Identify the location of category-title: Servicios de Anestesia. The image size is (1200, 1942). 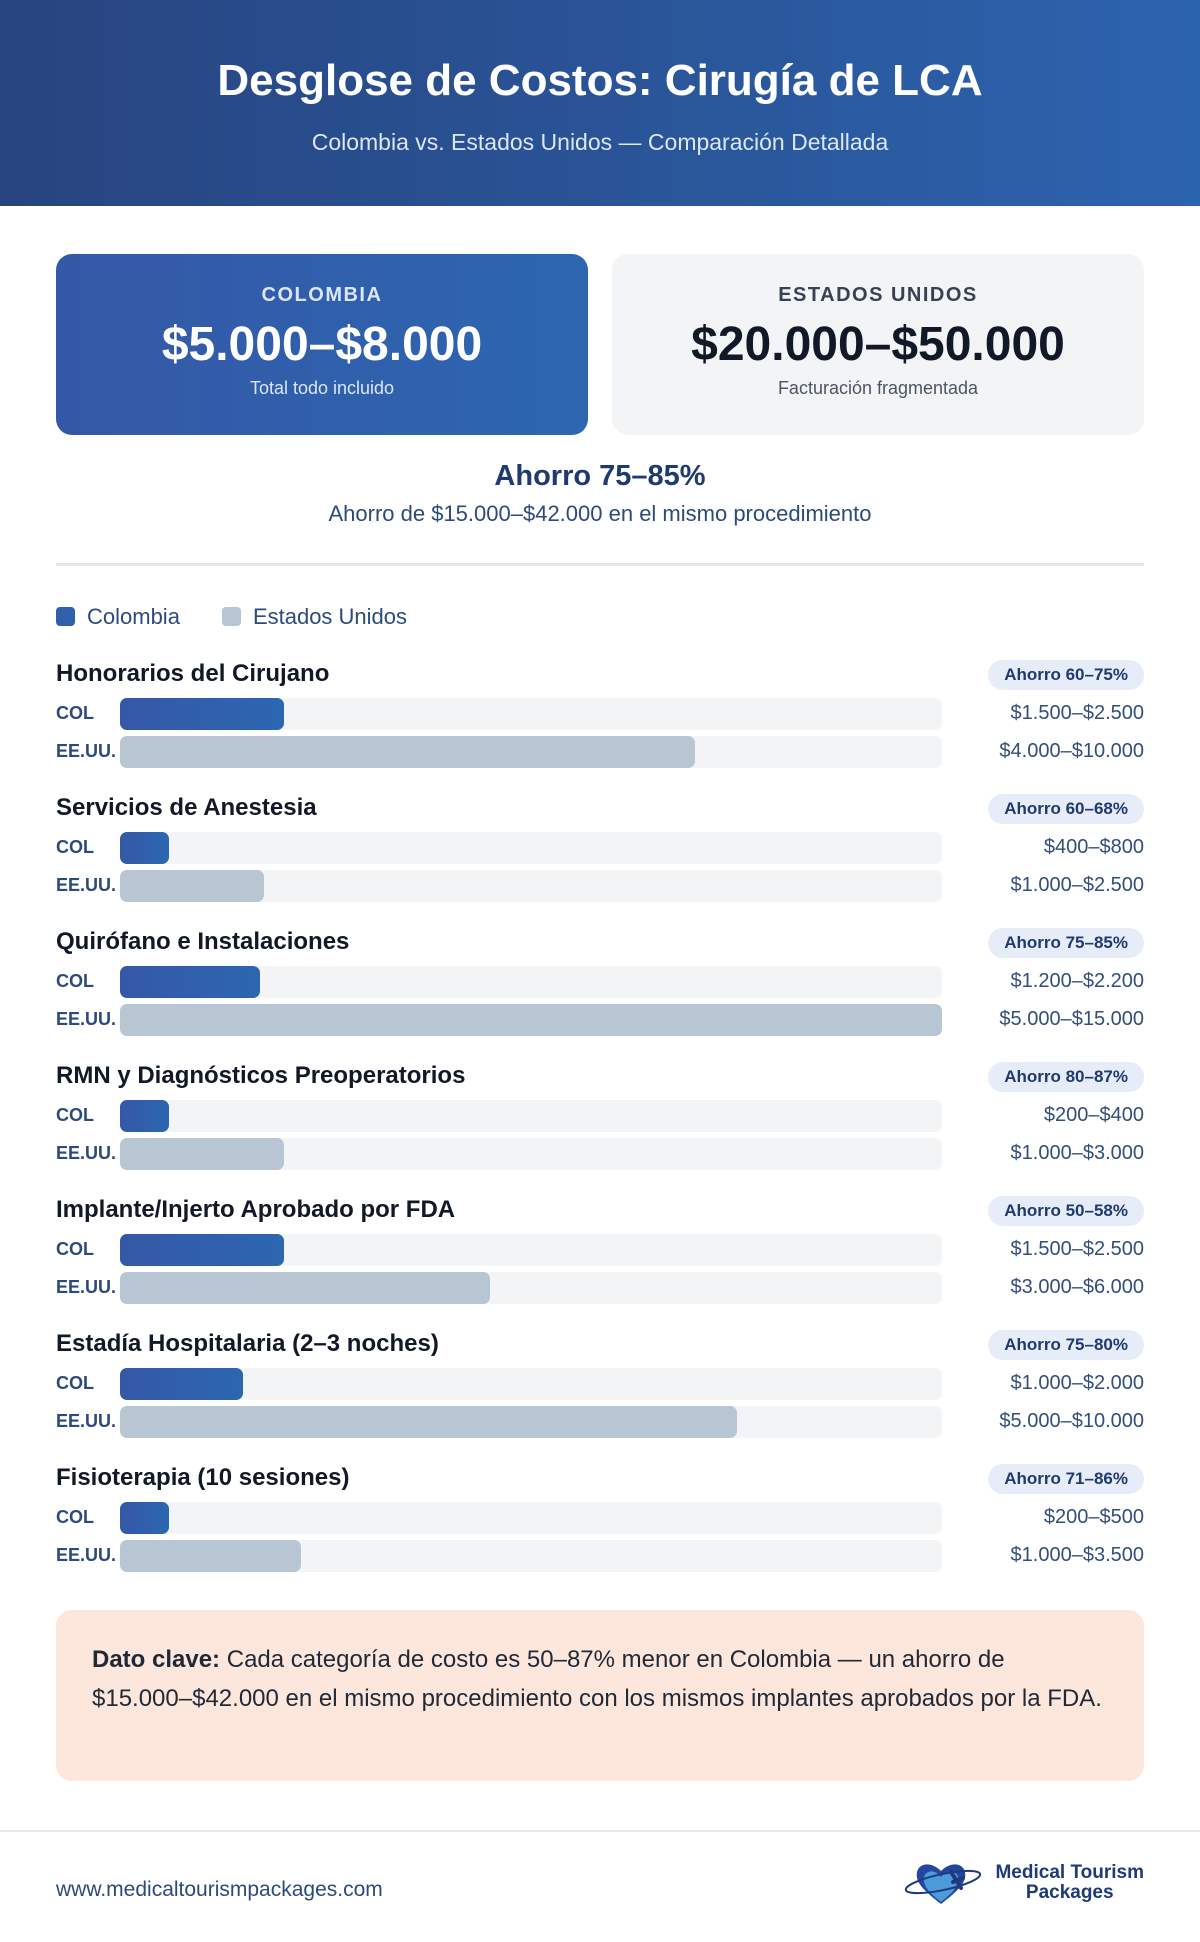
(186, 807).